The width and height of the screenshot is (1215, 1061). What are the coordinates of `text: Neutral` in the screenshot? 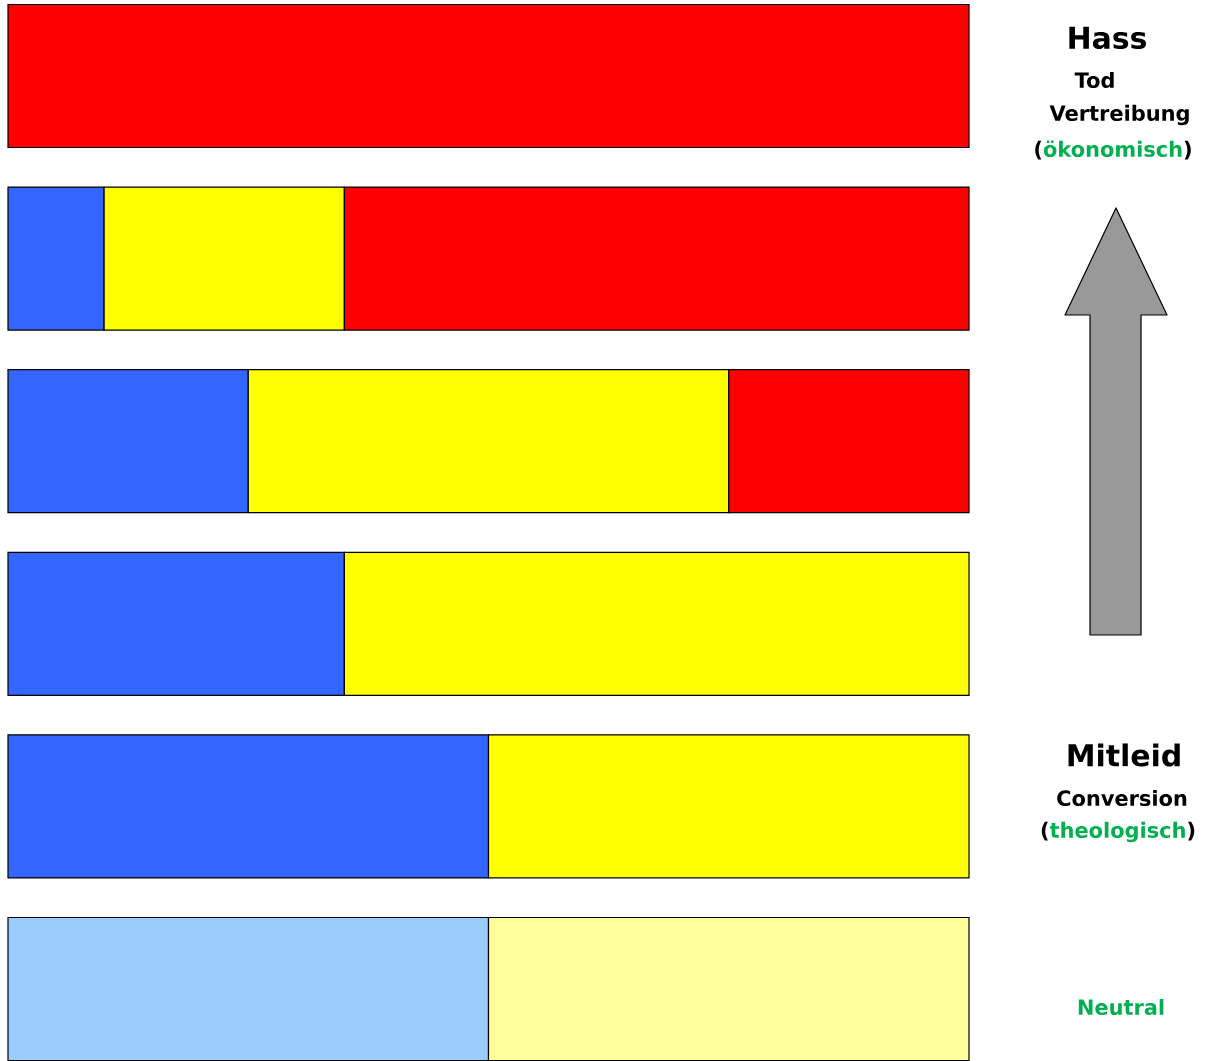 It's located at (1121, 1007).